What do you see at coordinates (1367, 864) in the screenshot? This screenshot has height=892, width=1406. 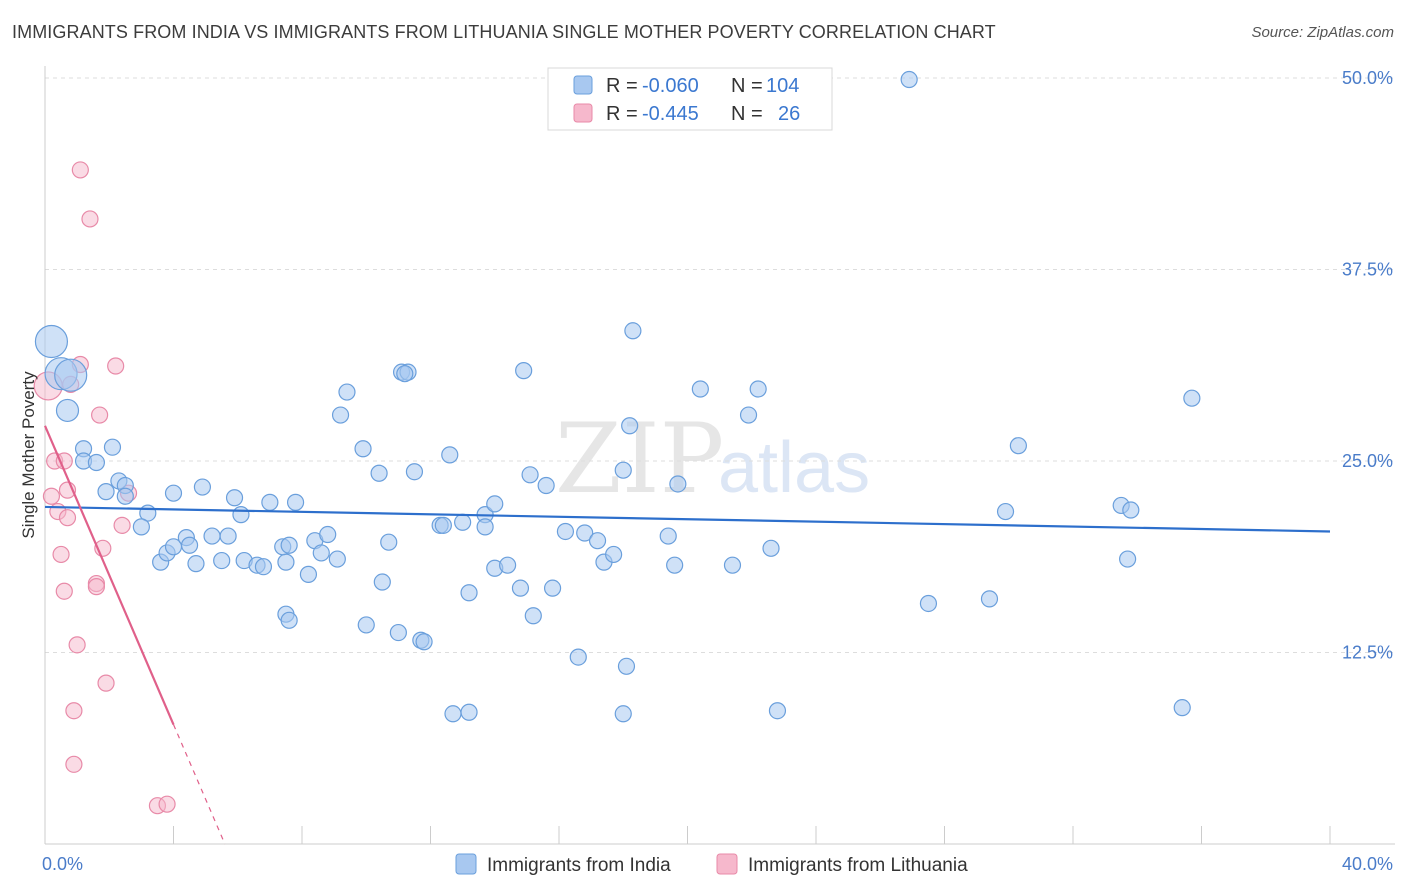 I see `x-tick-label-1: 40.0%` at bounding box center [1367, 864].